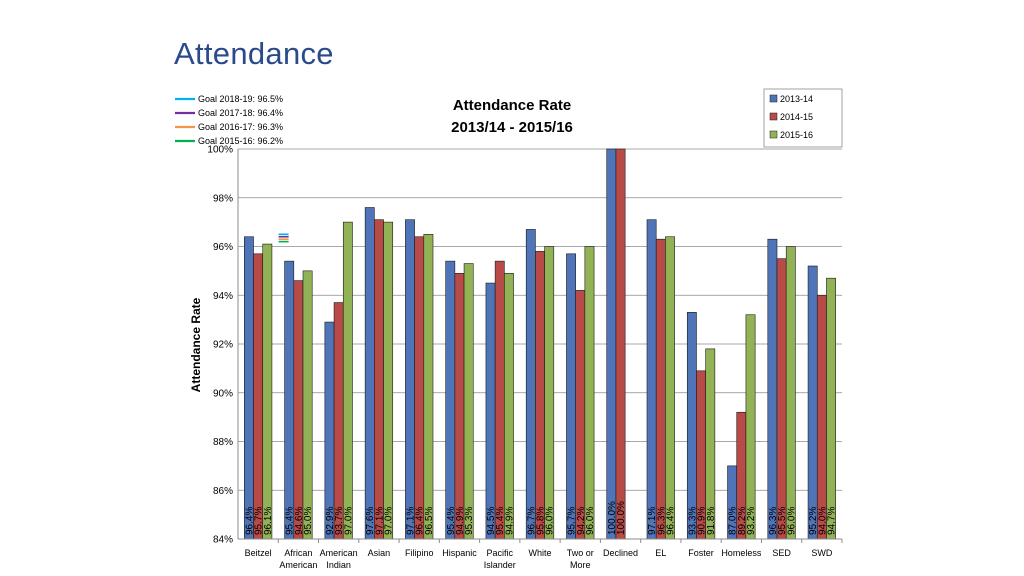  Describe the element at coordinates (539, 553) in the screenshot. I see `x-tick-label: White` at that location.